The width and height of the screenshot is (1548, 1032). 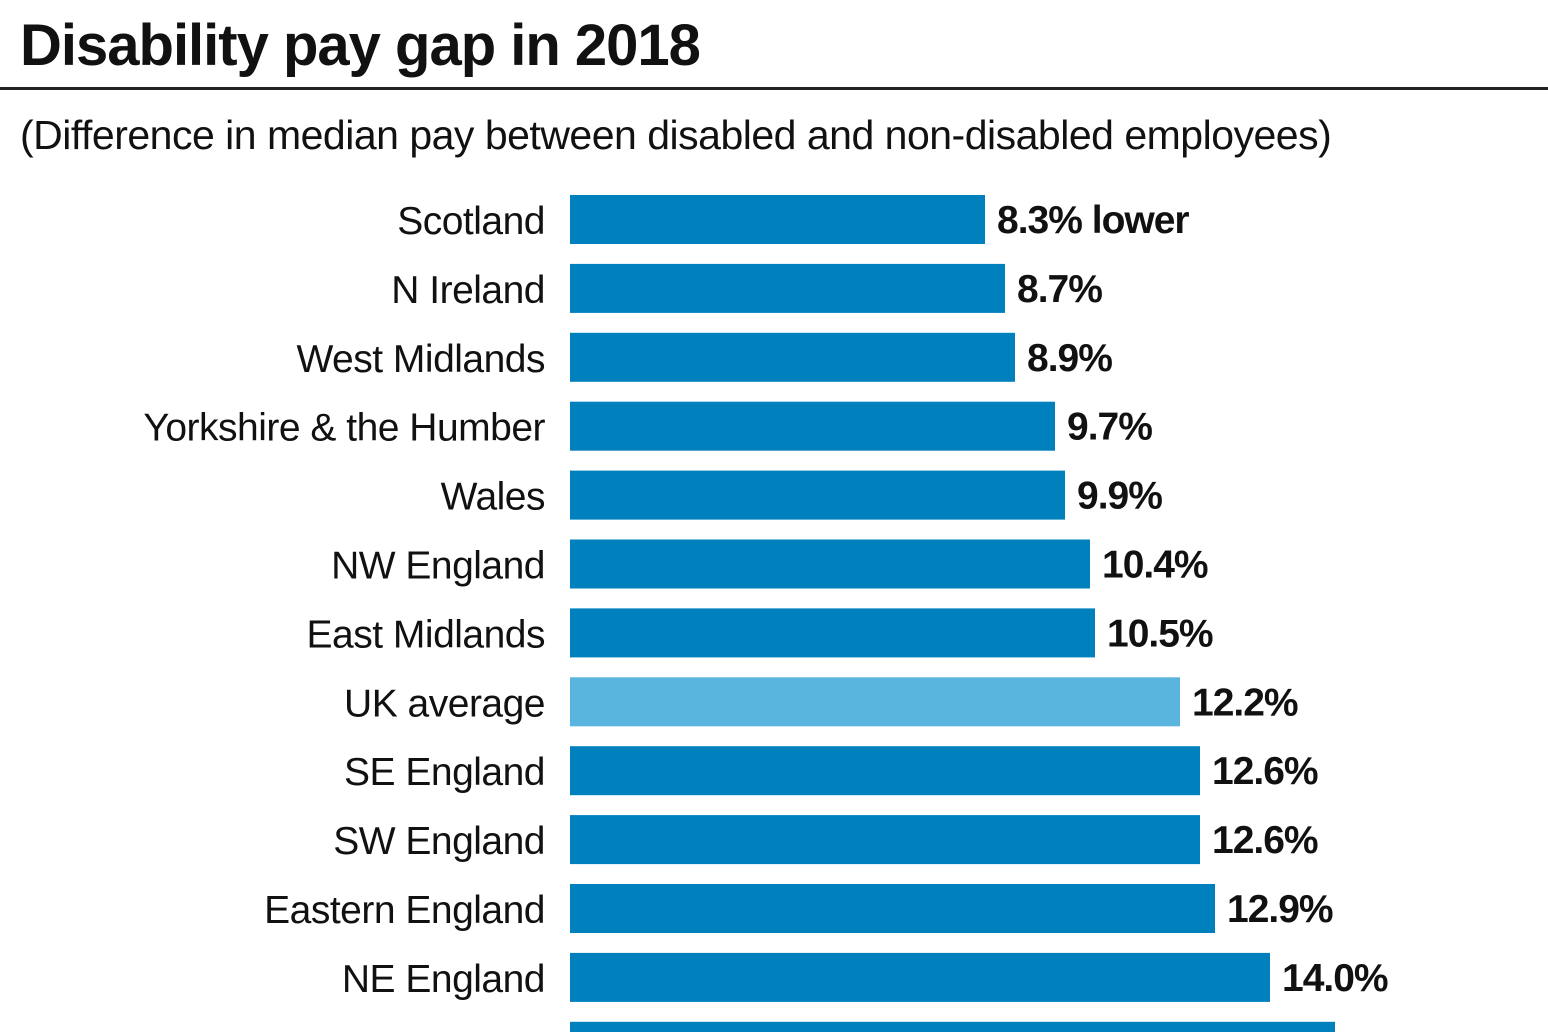 I want to click on data-label: 10.4%, so click(x=1155, y=565).